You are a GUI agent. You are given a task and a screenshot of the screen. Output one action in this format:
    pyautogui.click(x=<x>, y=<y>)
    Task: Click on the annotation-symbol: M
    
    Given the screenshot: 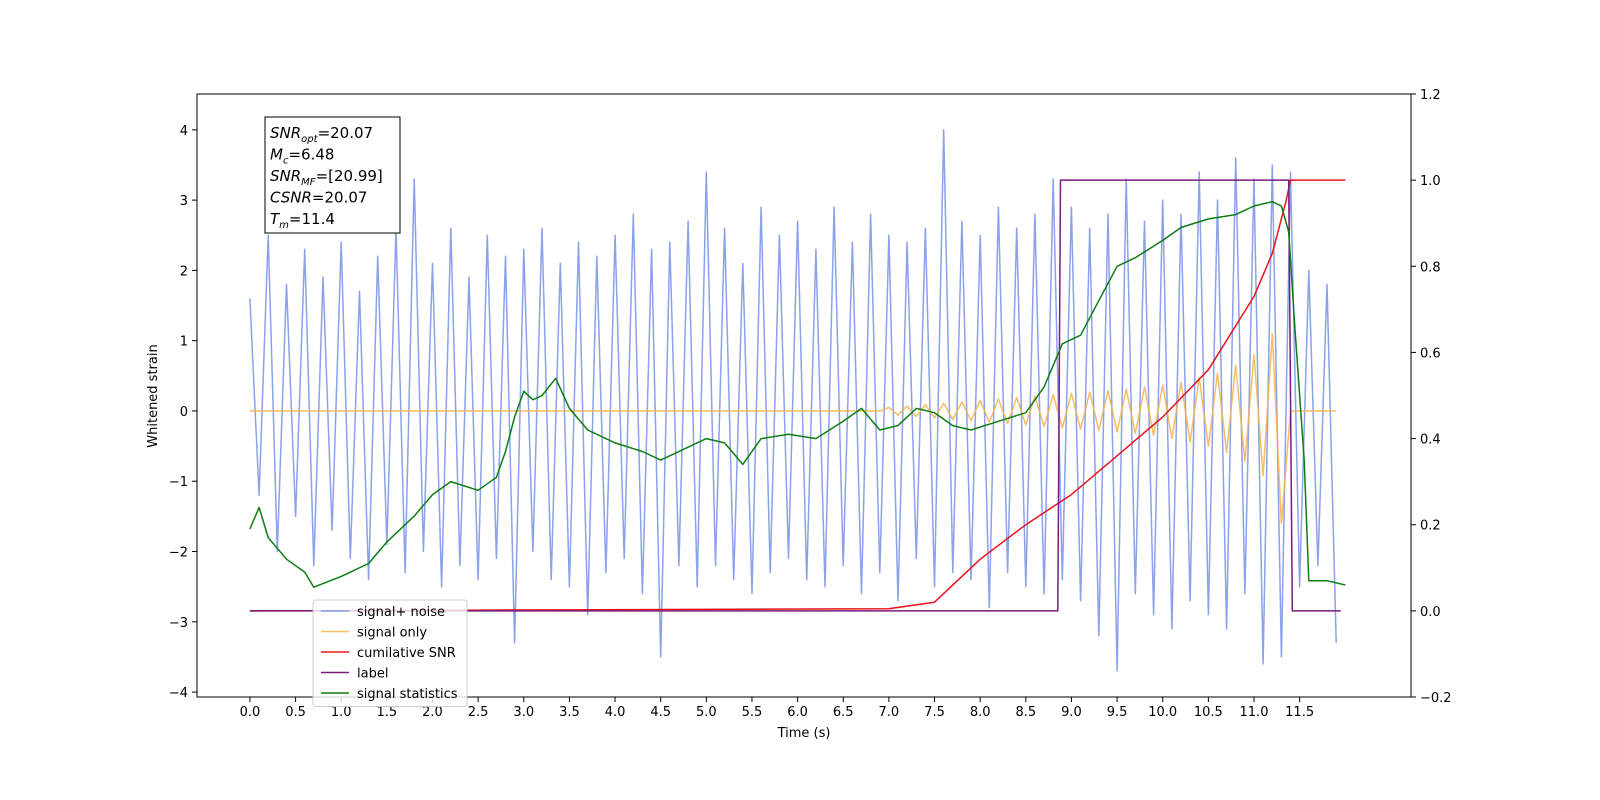 What is the action you would take?
    pyautogui.click(x=276, y=155)
    